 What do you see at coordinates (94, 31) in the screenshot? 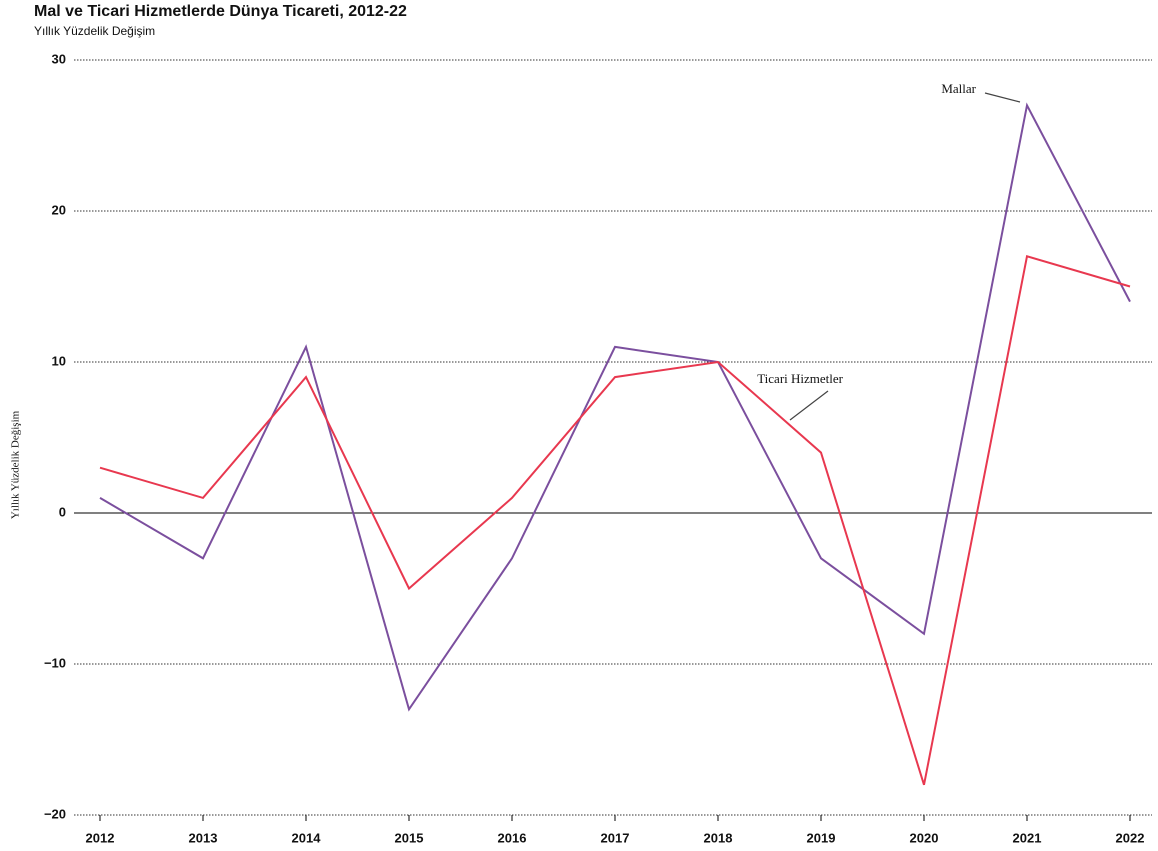
I see `chart-subtitle: Yıllık Yüzdelik Değişim` at bounding box center [94, 31].